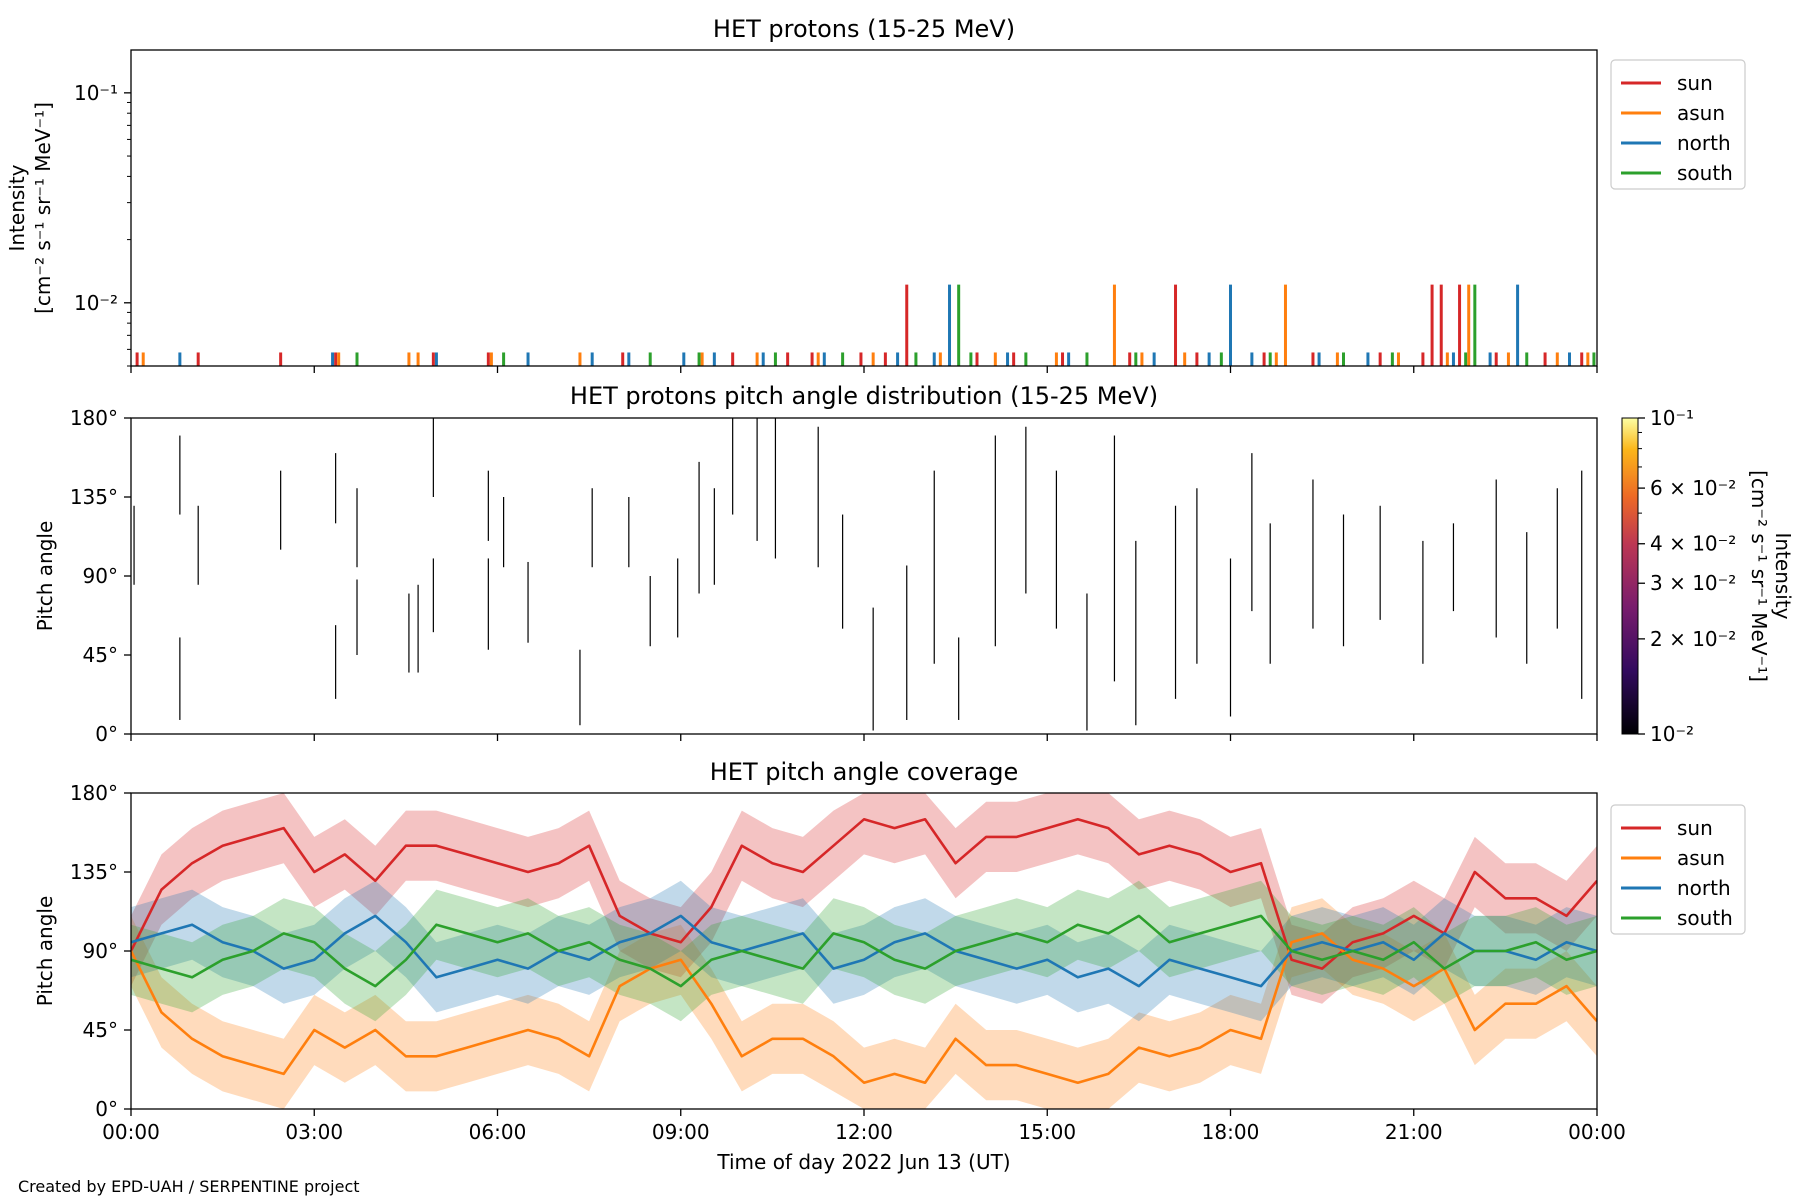  I want to click on colorbar-ticks: 10⁻¹ 6 × 10⁻² 4 × 10⁻² 3 × 10⁻² 2 × 10⁻² 10⁻², so click(1687, 576).